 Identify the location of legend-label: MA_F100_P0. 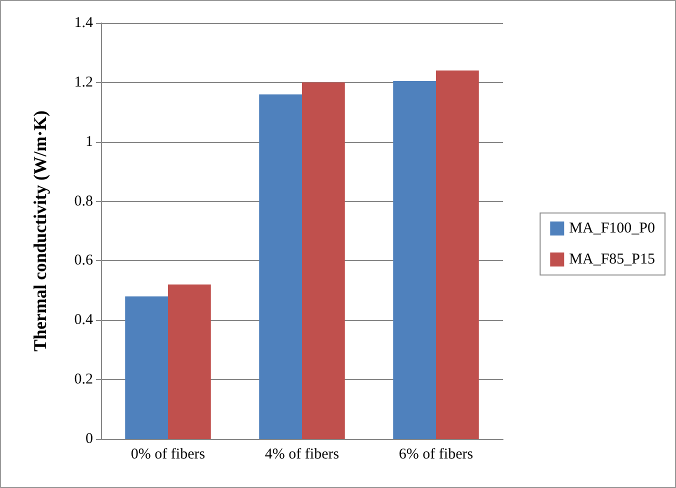
(612, 228).